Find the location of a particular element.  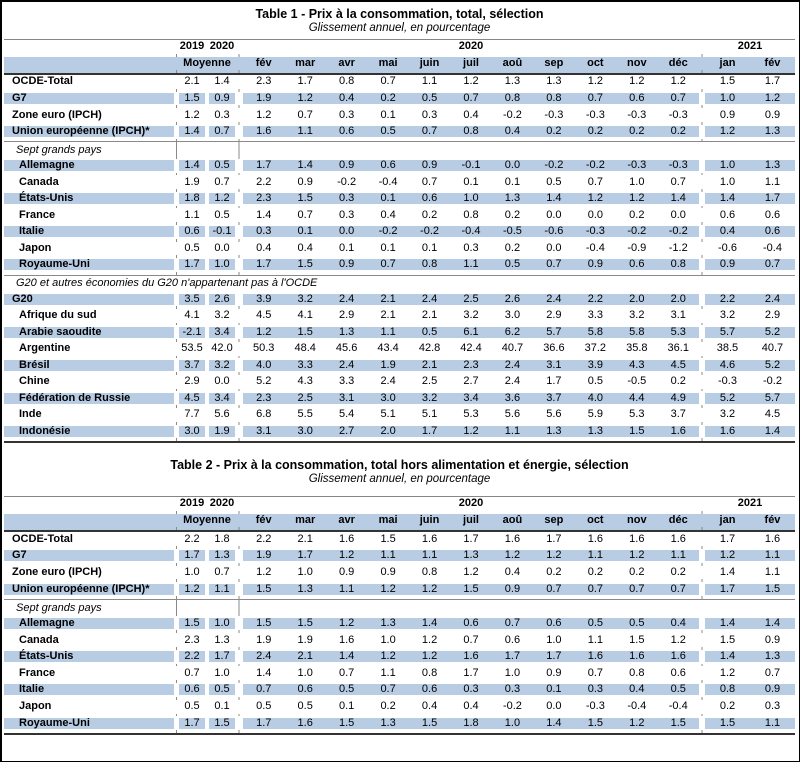

value-cell: 1.5 is located at coordinates (222, 723).